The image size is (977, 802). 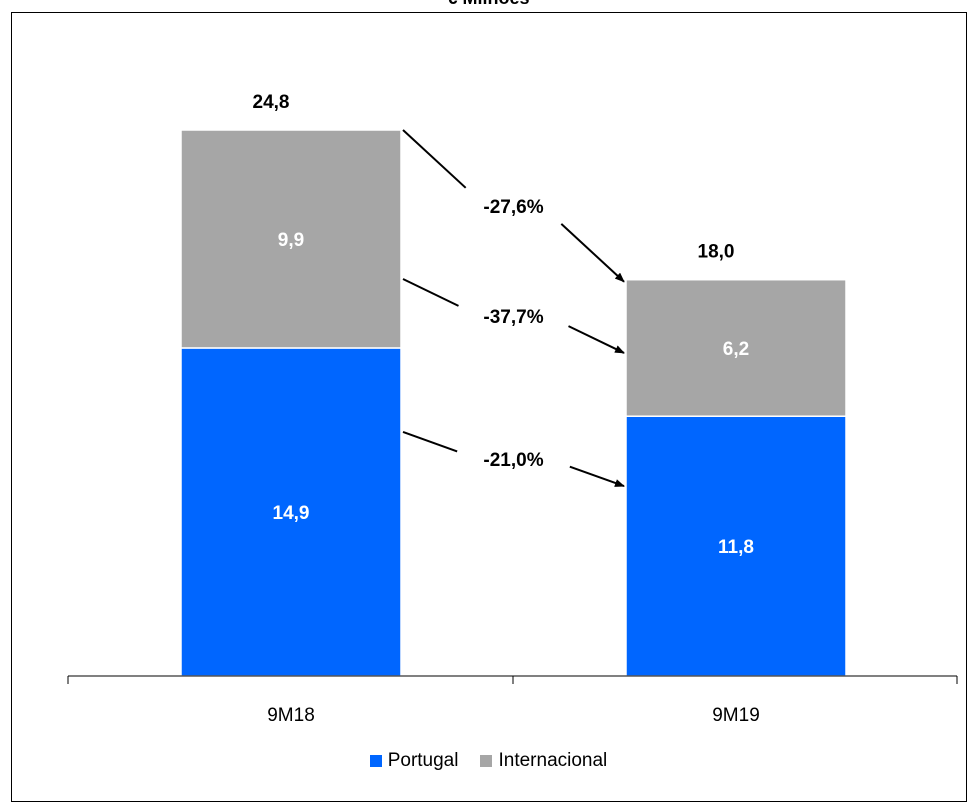 I want to click on legend-item-internacional: Internacional, so click(x=543, y=761).